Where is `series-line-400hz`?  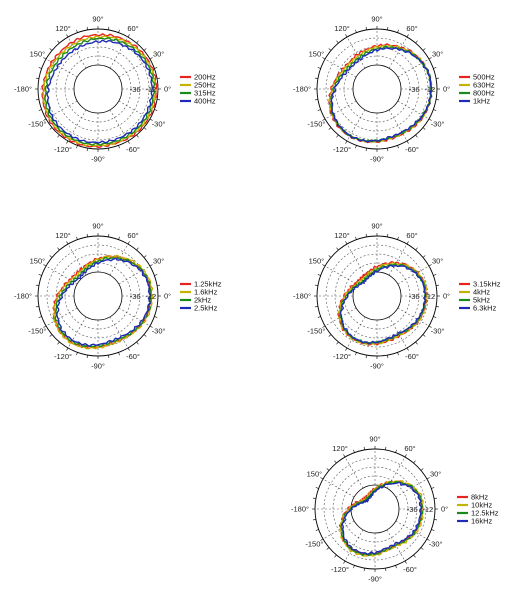
series-line-400hz is located at coordinates (100, 91).